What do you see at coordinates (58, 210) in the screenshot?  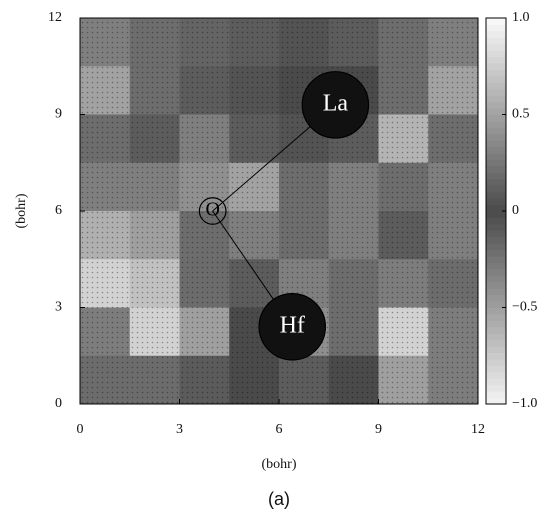 I see `y-tick-label: 6` at bounding box center [58, 210].